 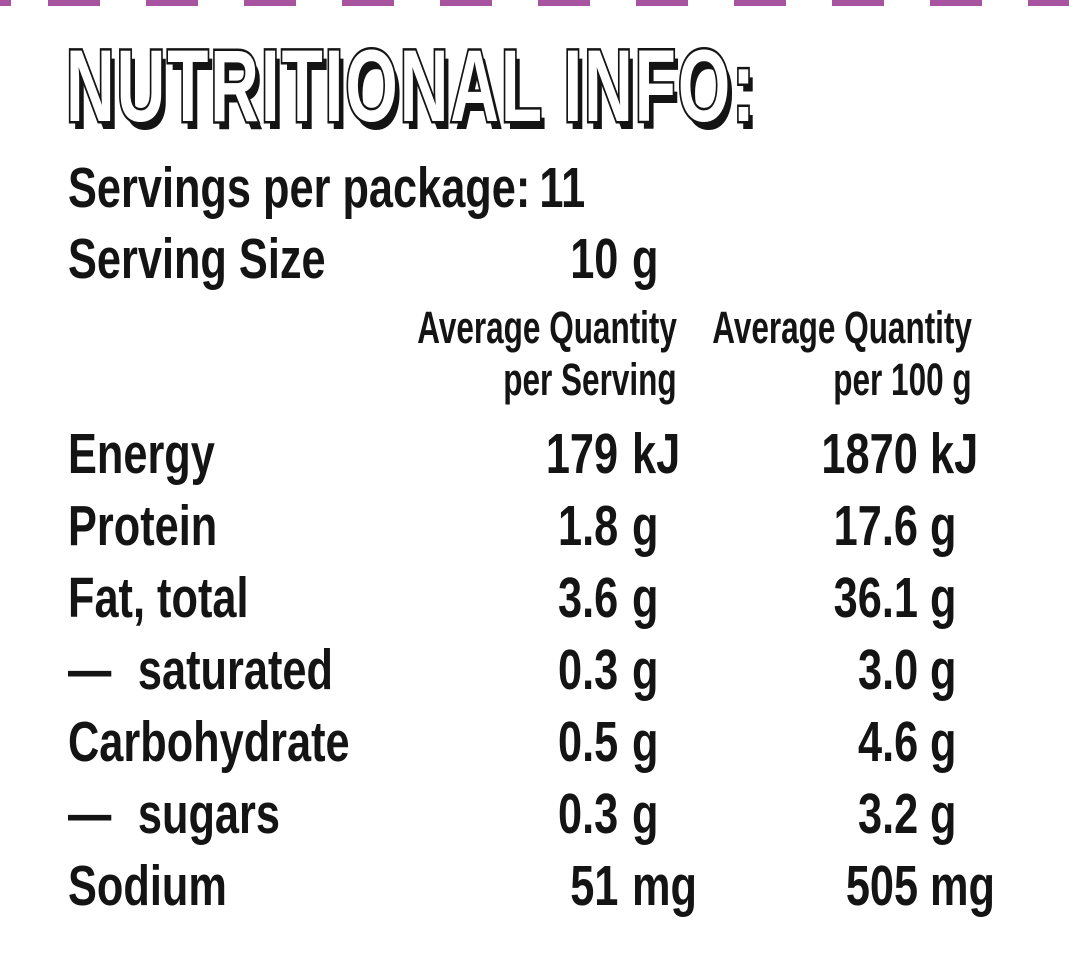 I want to click on table-row: — saturated 0.3 g 3.0 g, so click(x=534, y=670).